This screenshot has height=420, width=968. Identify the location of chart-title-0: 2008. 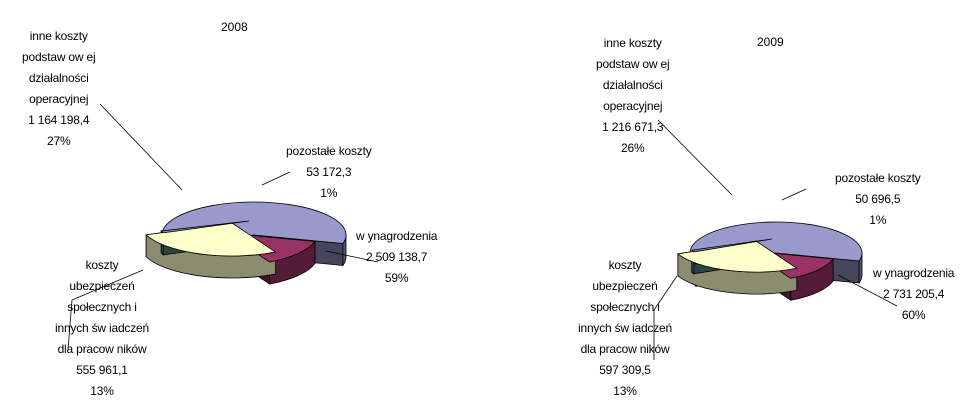
(234, 27).